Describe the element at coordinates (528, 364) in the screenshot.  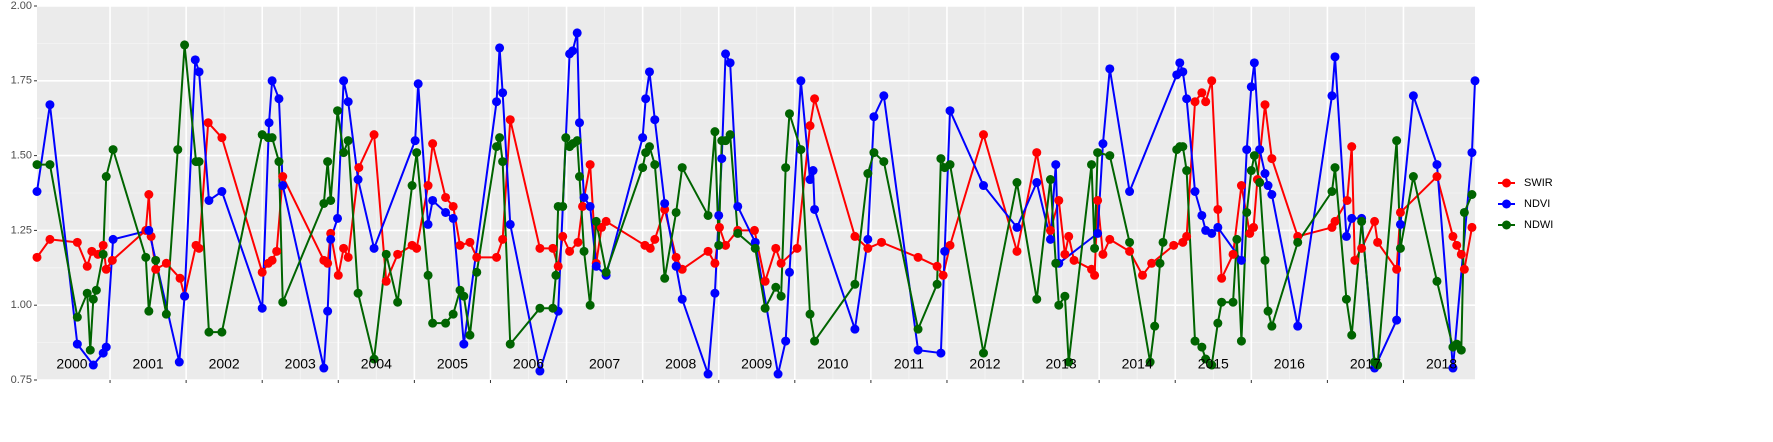
I see `year-annotation: 2006` at that location.